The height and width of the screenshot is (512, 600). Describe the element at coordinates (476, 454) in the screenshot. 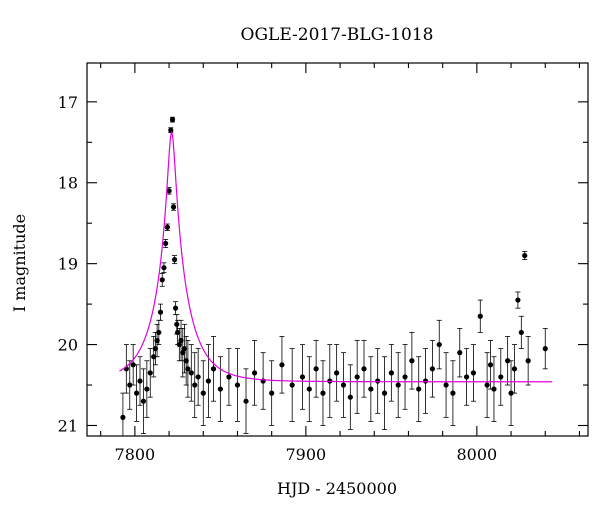

I see `x-tick-label: 8000` at that location.